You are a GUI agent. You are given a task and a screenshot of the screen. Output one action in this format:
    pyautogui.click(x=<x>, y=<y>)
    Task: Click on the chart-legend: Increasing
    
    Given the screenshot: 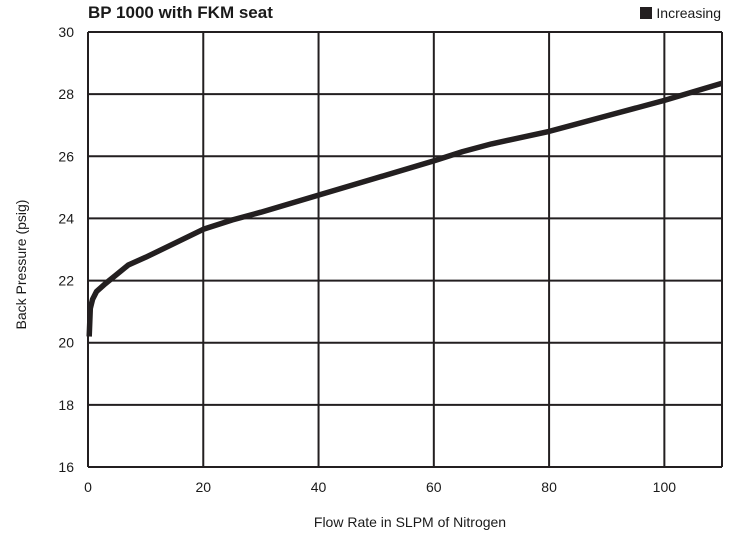 What is the action you would take?
    pyautogui.click(x=680, y=13)
    